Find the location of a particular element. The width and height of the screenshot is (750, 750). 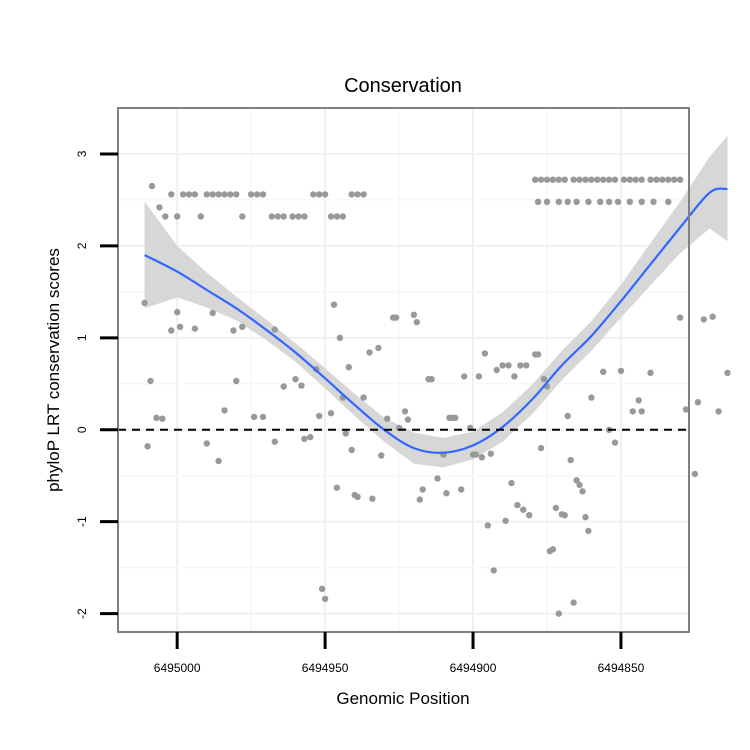

y-axis-title: phyloP LRT conservation scores is located at coordinates (53, 370).